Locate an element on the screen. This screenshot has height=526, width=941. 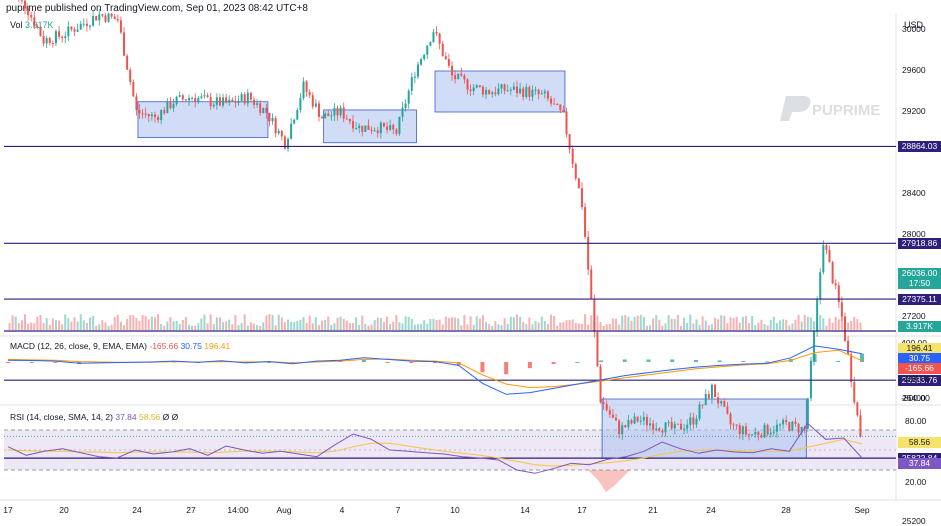
level-tag-3: 26583.76 is located at coordinates (919, 380).